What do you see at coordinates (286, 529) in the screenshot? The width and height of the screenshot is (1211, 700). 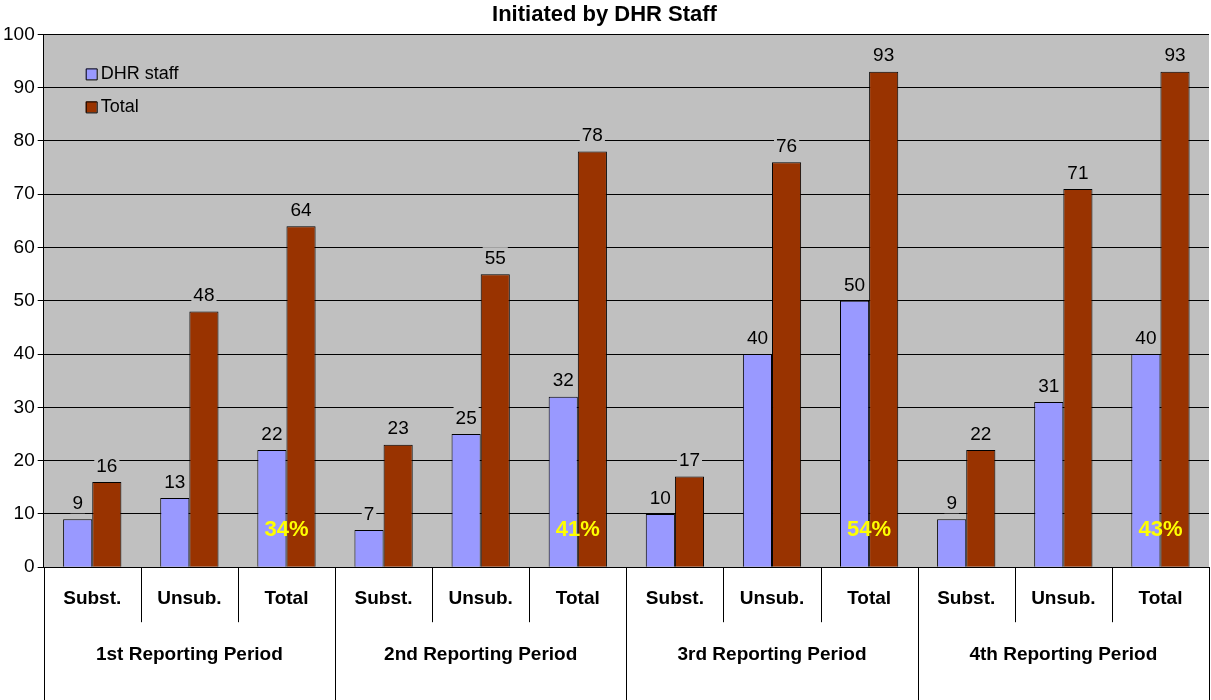 I see `annotation: 34%` at bounding box center [286, 529].